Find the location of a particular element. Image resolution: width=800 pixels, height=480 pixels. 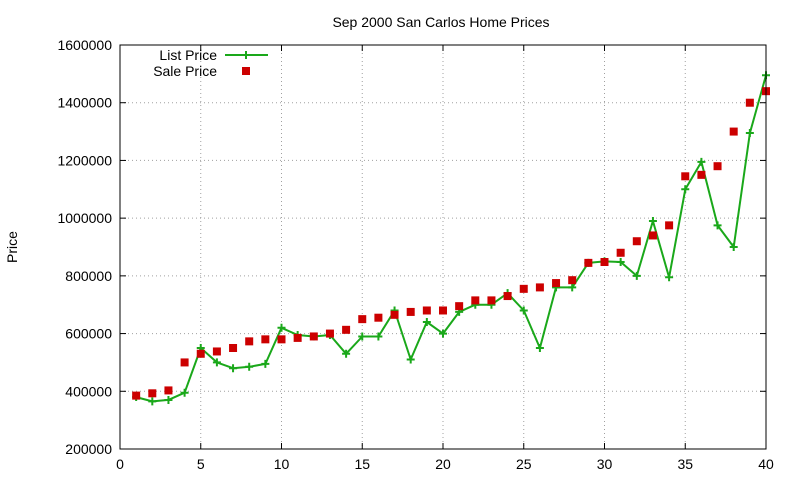

x-tick-label: 20 is located at coordinates (443, 464).